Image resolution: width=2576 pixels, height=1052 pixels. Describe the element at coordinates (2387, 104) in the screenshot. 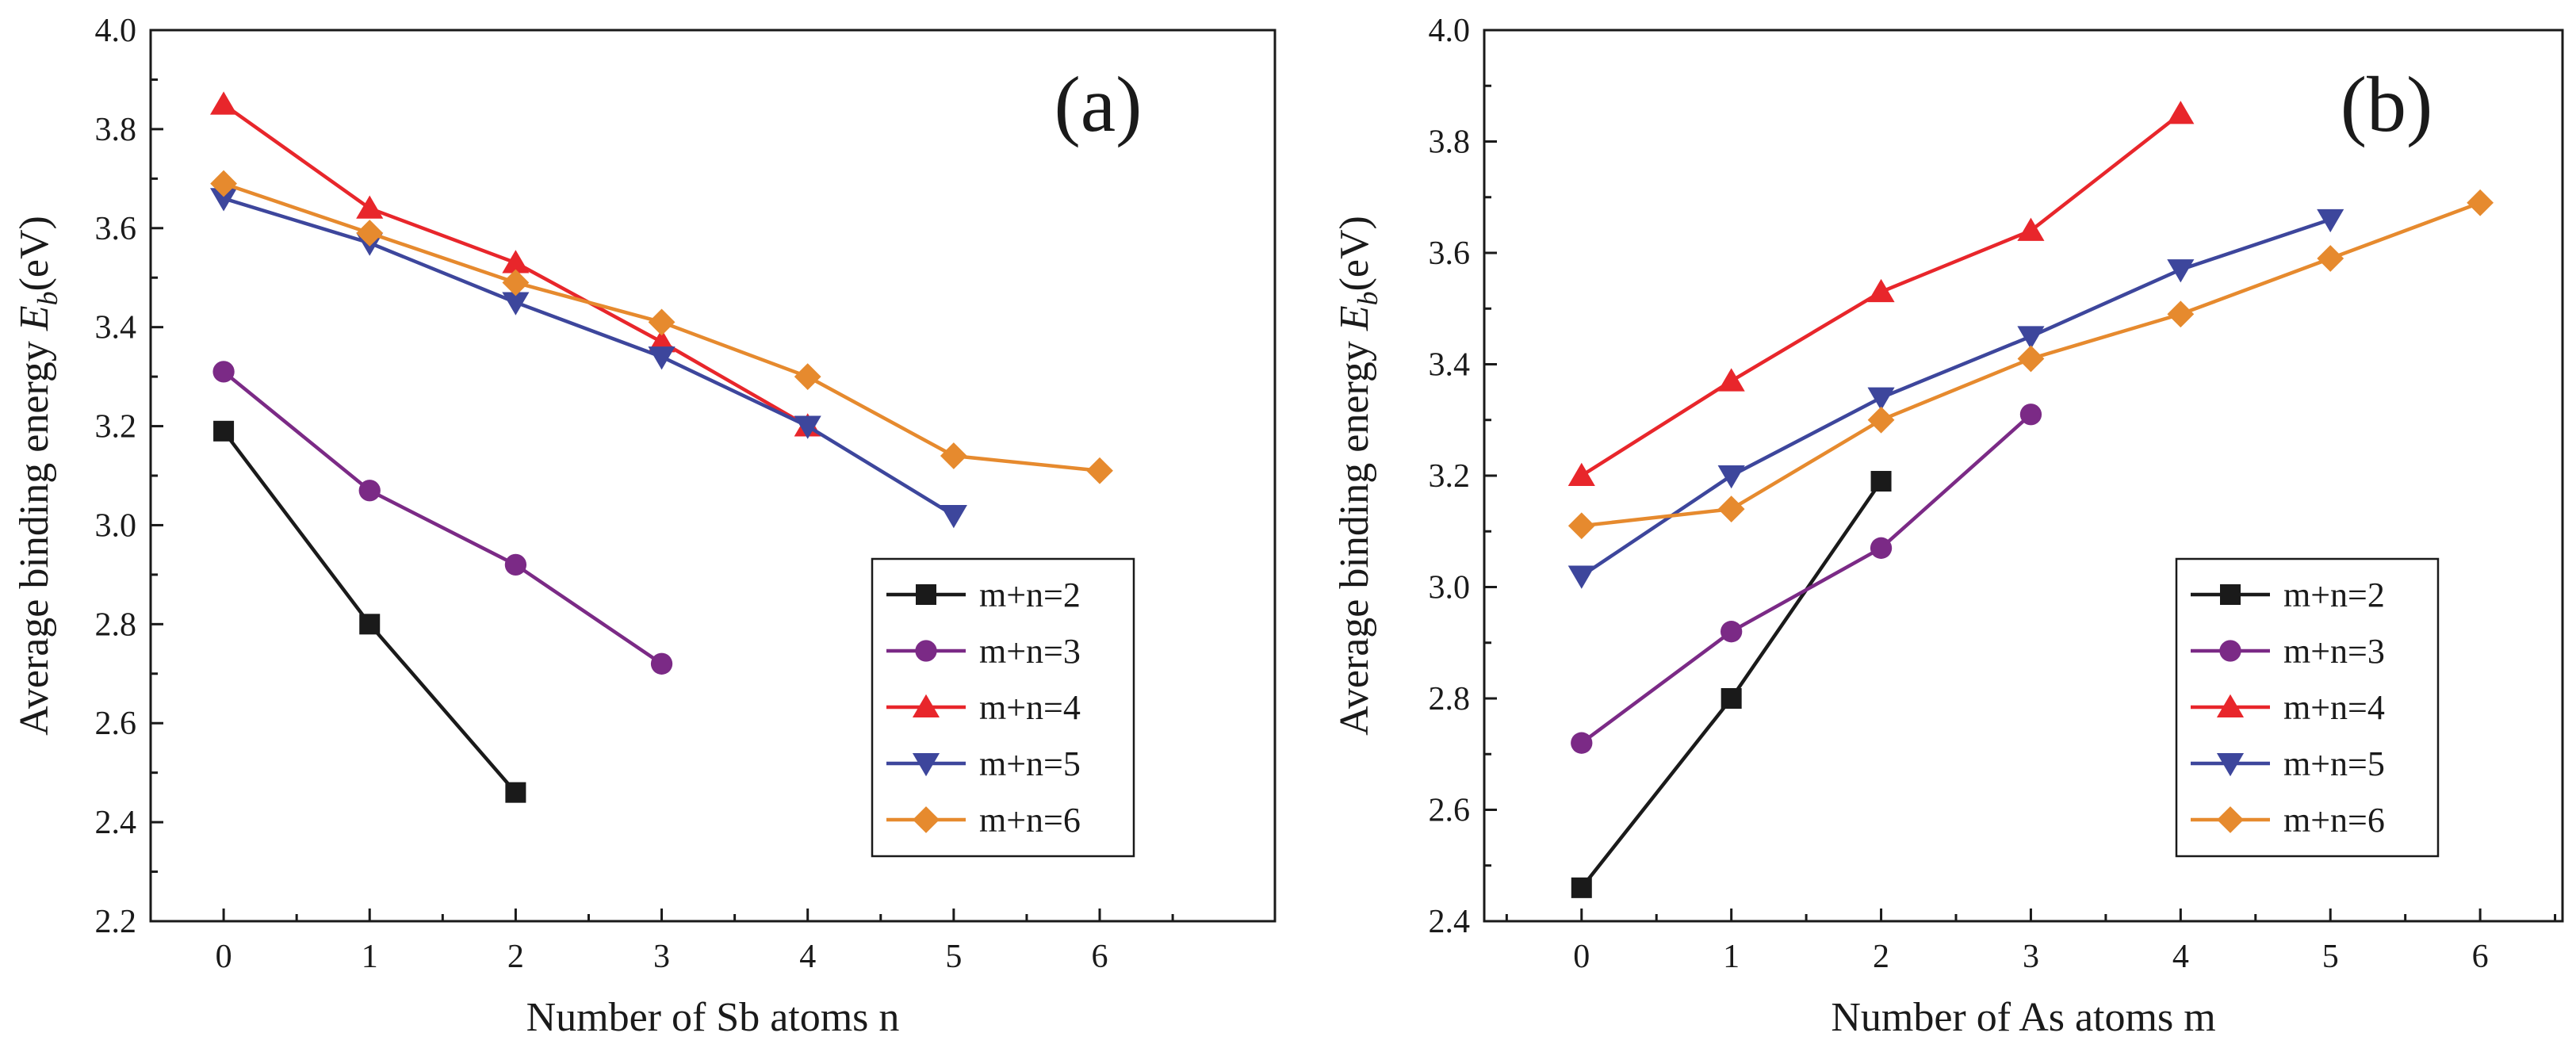

I see `panel-label: (b)` at that location.